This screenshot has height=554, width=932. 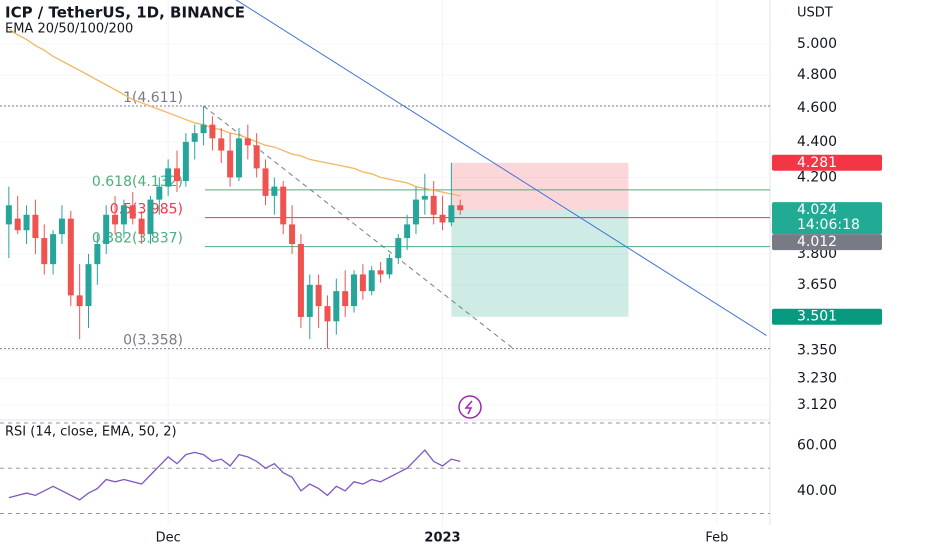 I want to click on y-tick-label: 3.650, so click(x=817, y=285).